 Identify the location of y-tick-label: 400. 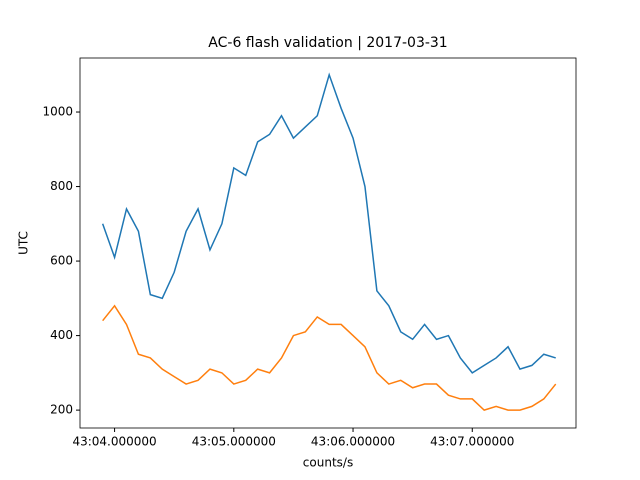
(61, 335).